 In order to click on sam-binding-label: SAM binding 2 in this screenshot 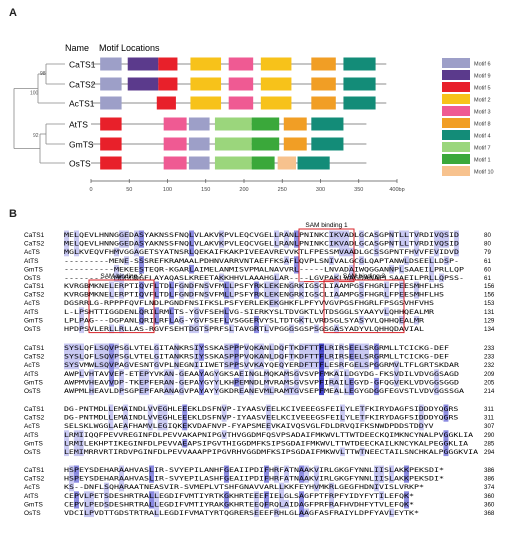, I will do `click(121, 276)`.